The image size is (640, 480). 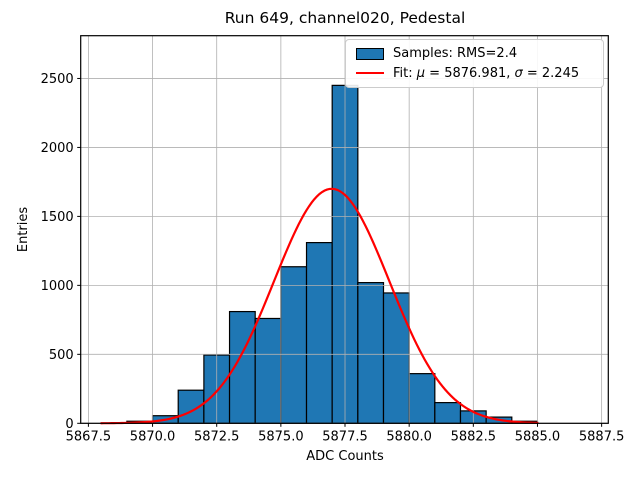 I want to click on x-axis-label: ADC Counts, so click(x=345, y=456).